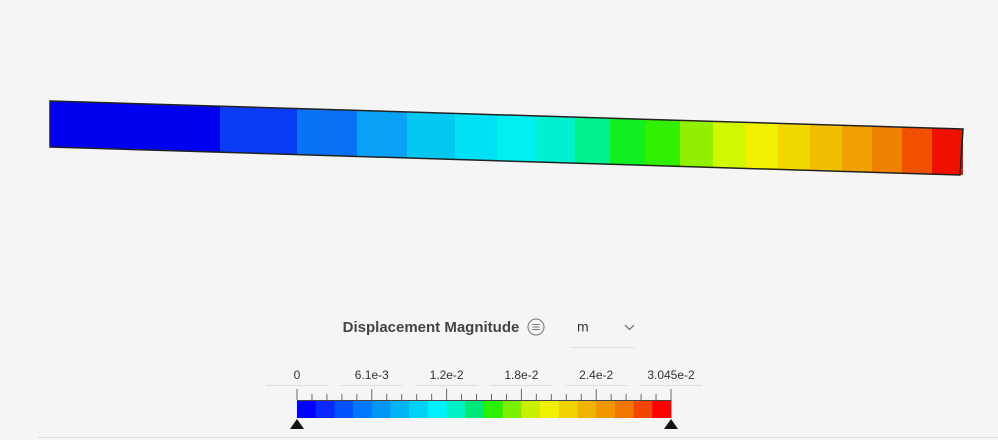  Describe the element at coordinates (431, 327) in the screenshot. I see `legend-title: Displacement Magnitude` at that location.